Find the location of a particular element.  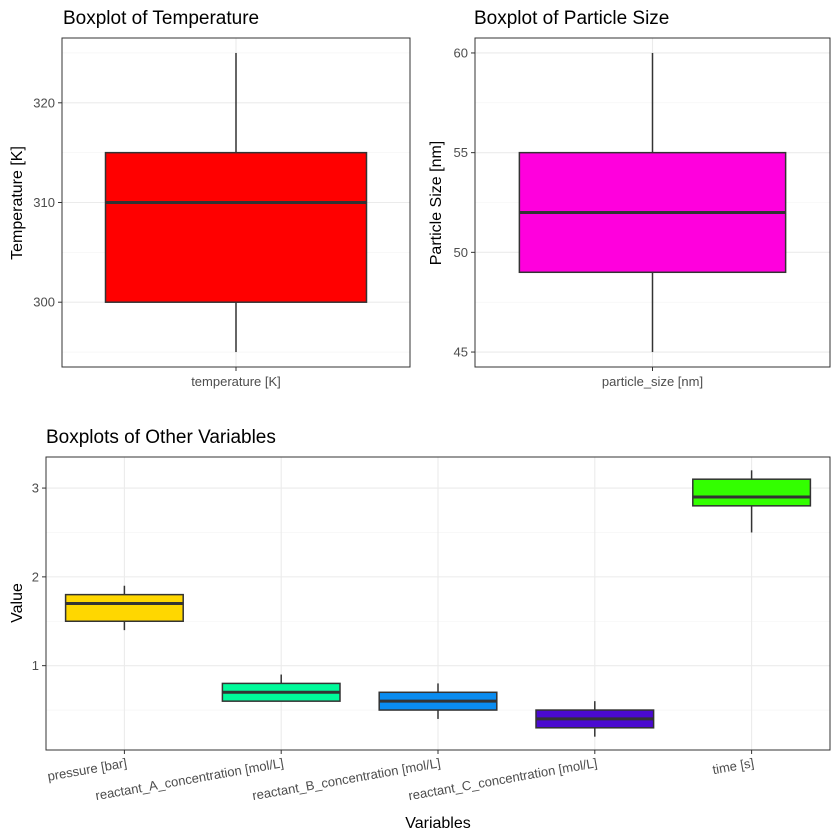

y-tick-label: 300 is located at coordinates (44, 302).